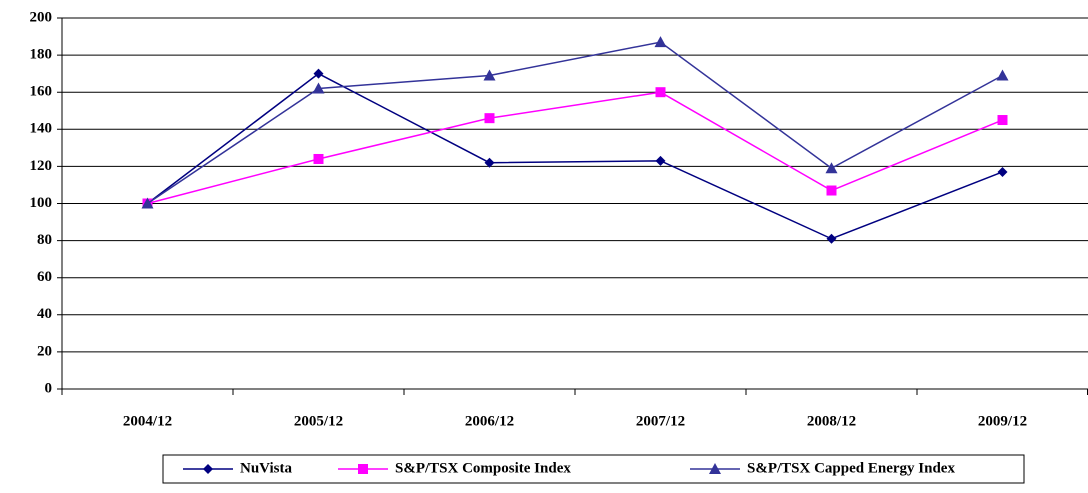  What do you see at coordinates (831, 421) in the screenshot?
I see `x-tick-label: 2008/12` at bounding box center [831, 421].